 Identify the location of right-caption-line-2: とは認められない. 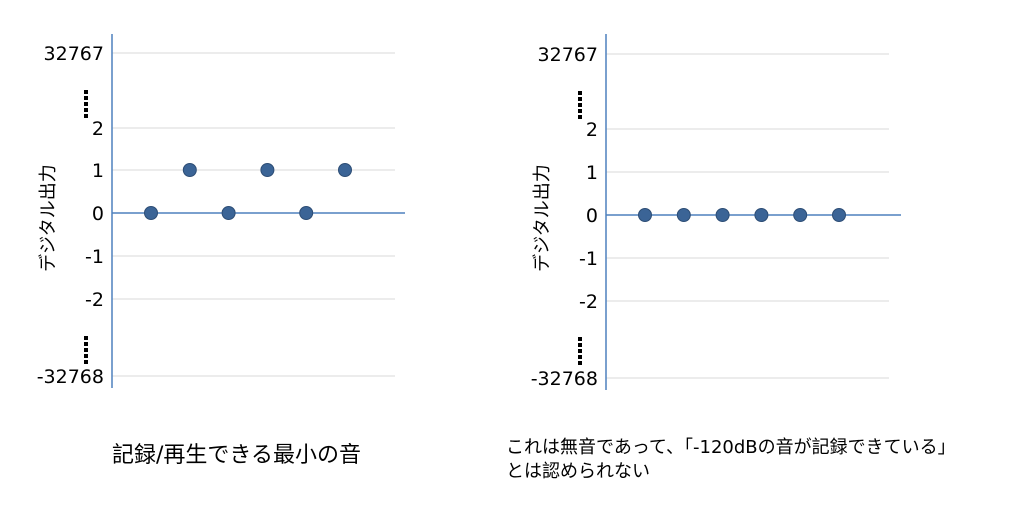
(578, 471).